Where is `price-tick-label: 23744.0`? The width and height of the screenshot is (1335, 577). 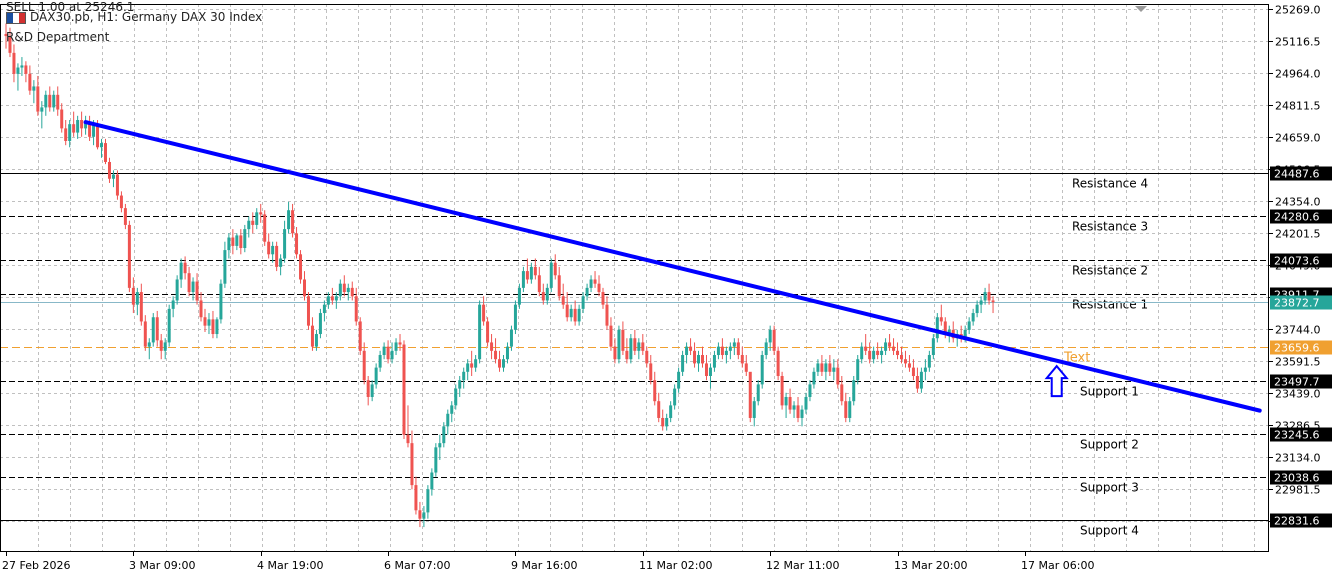 price-tick-label: 23744.0 is located at coordinates (1298, 330).